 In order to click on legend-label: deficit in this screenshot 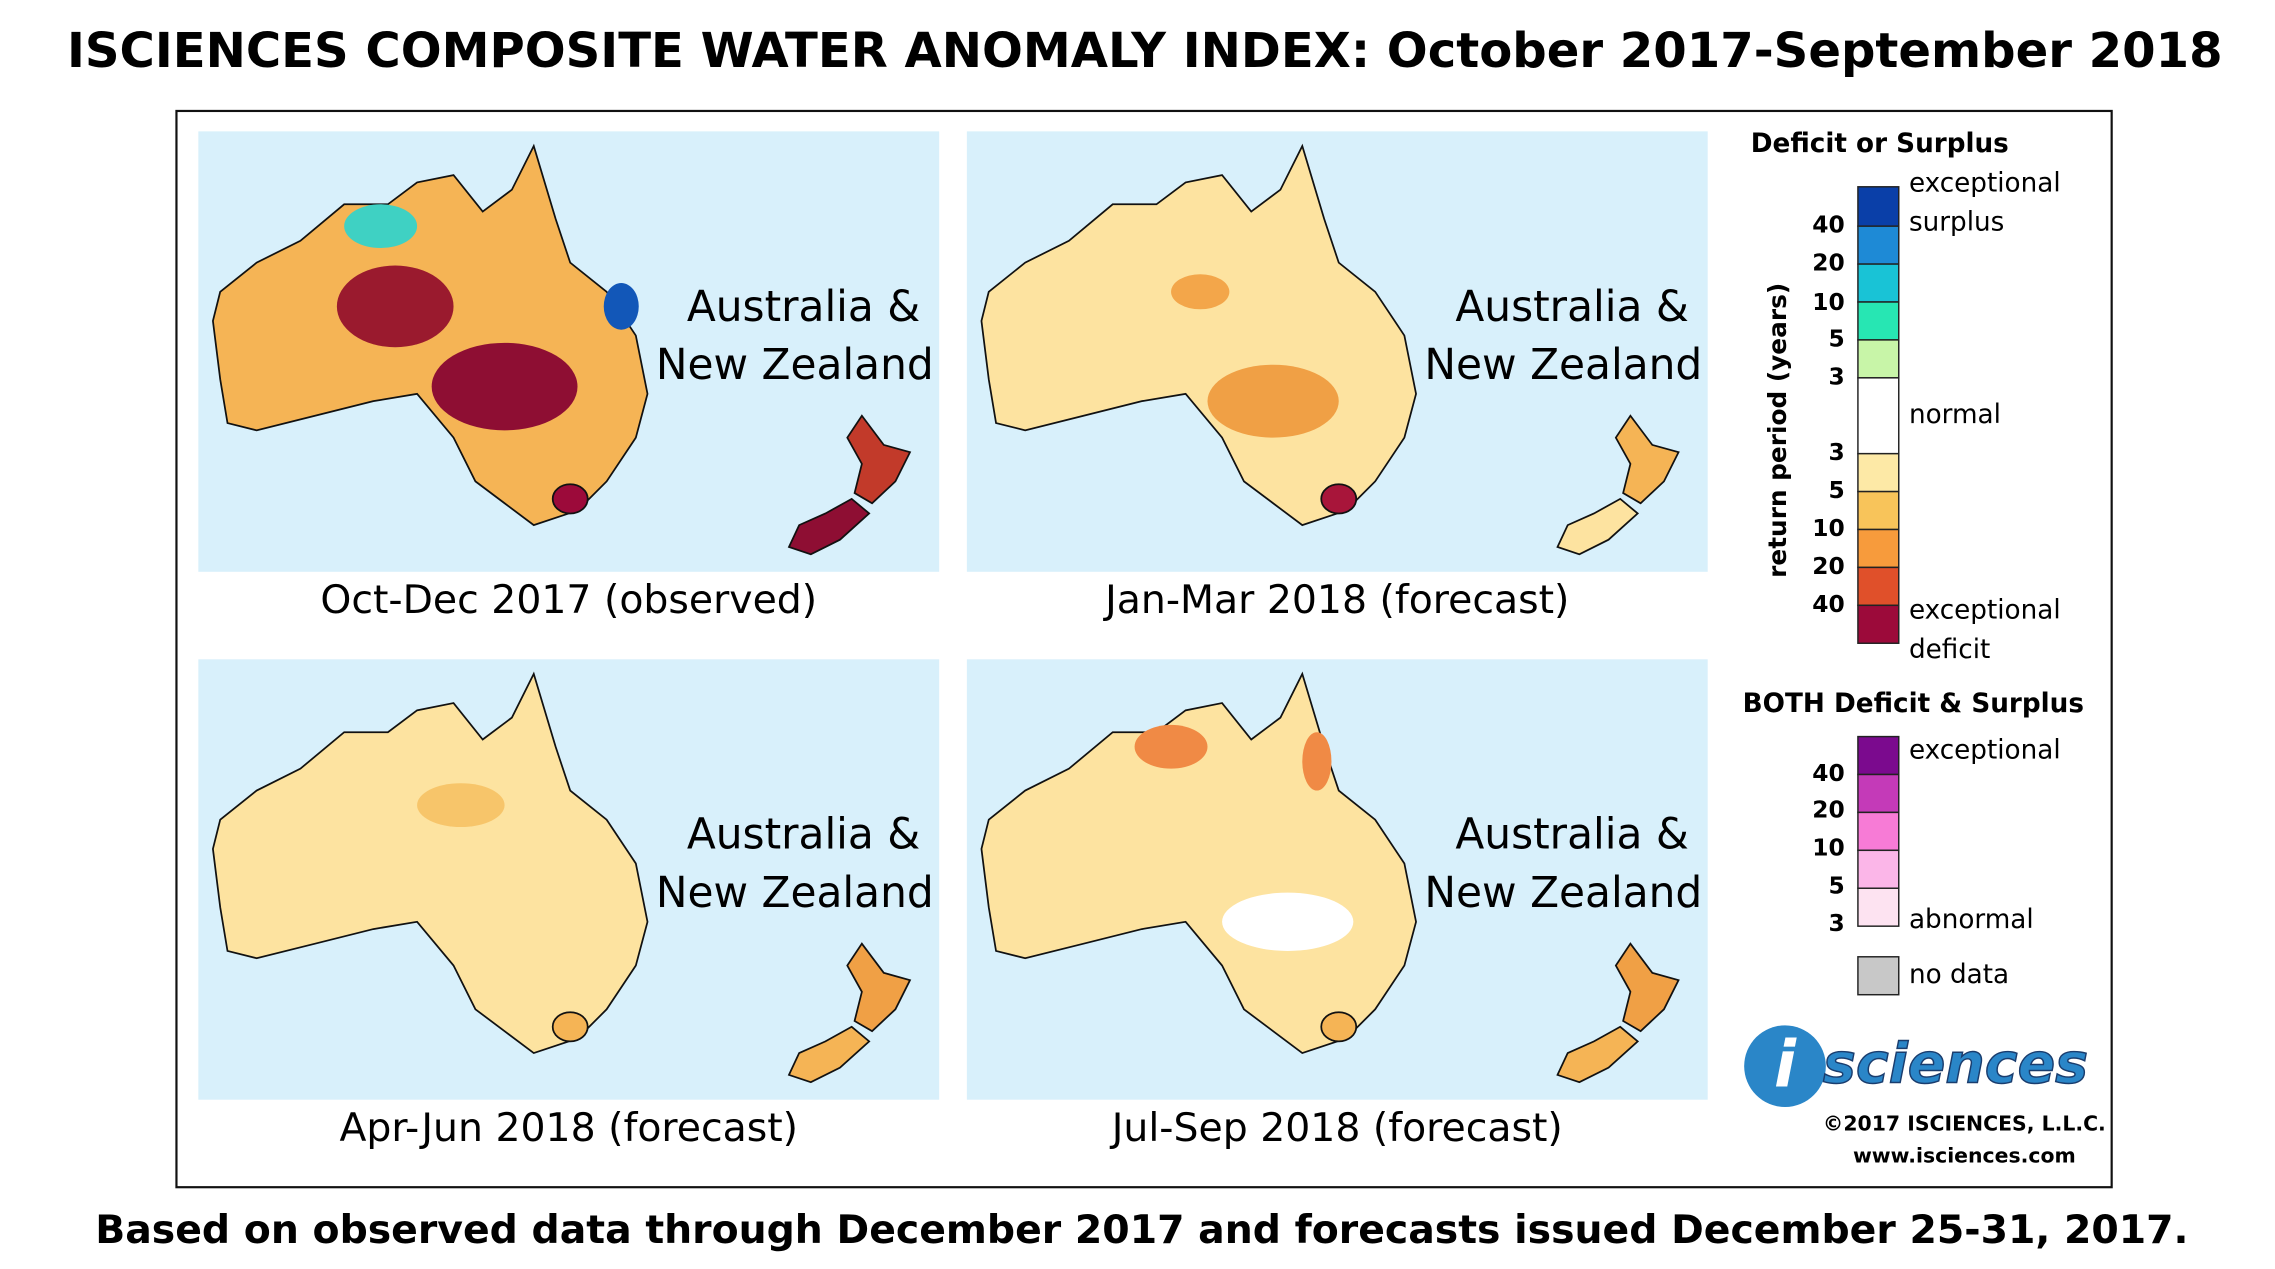, I will do `click(1949, 650)`.